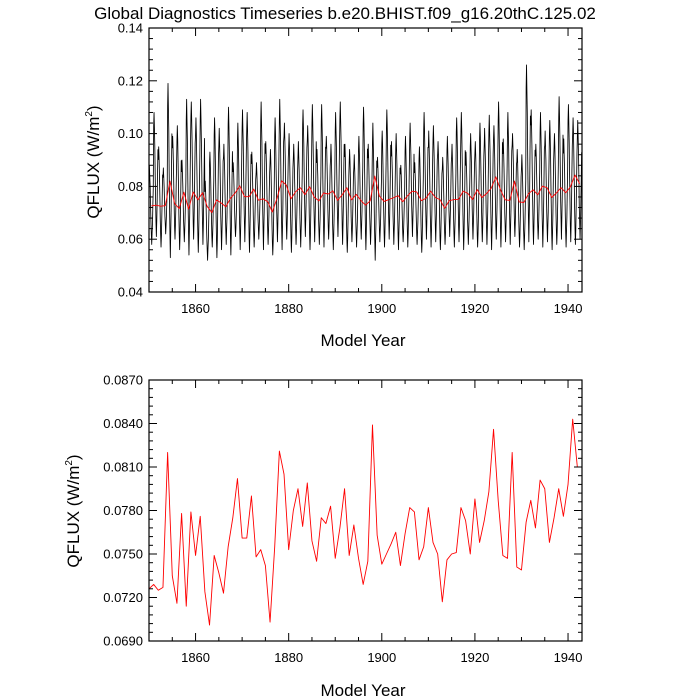 Image resolution: width=700 pixels, height=700 pixels. I want to click on annual-y-tick-label: 0.0840, so click(123, 423).